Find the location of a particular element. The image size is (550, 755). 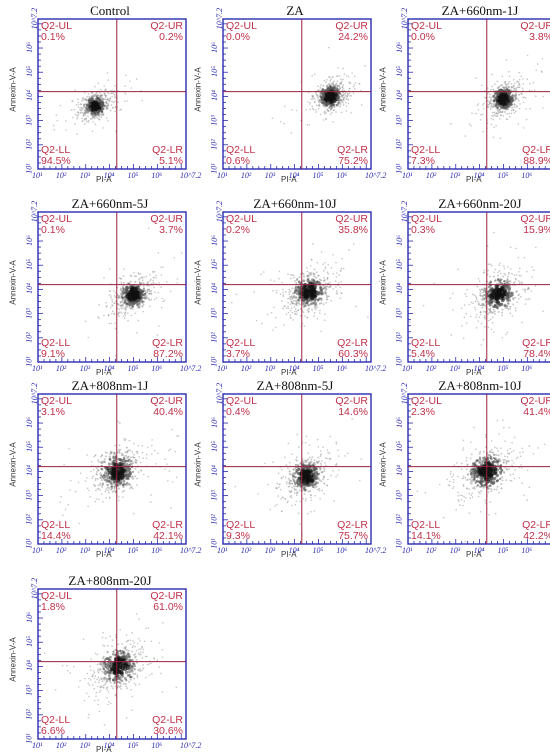

quadrant-percent: 0.0% is located at coordinates (426, 37).